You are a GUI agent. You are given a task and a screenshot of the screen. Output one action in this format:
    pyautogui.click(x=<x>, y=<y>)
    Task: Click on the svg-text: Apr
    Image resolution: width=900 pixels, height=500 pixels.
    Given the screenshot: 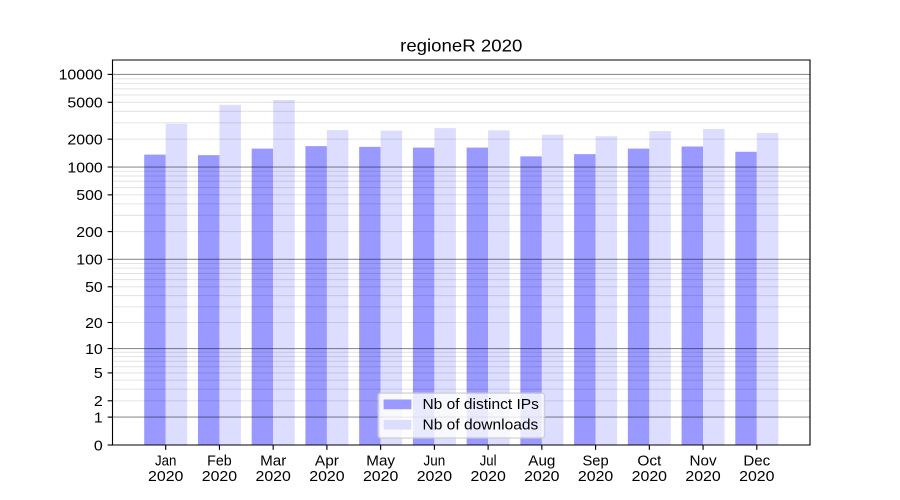 What is the action you would take?
    pyautogui.click(x=327, y=461)
    